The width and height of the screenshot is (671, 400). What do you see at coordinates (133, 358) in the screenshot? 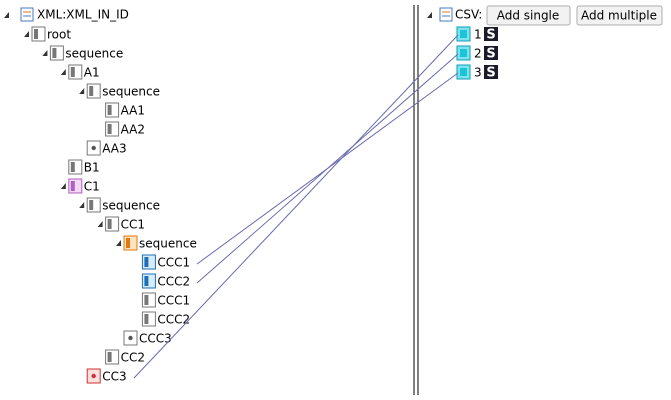
I see `node-label: CC2` at bounding box center [133, 358].